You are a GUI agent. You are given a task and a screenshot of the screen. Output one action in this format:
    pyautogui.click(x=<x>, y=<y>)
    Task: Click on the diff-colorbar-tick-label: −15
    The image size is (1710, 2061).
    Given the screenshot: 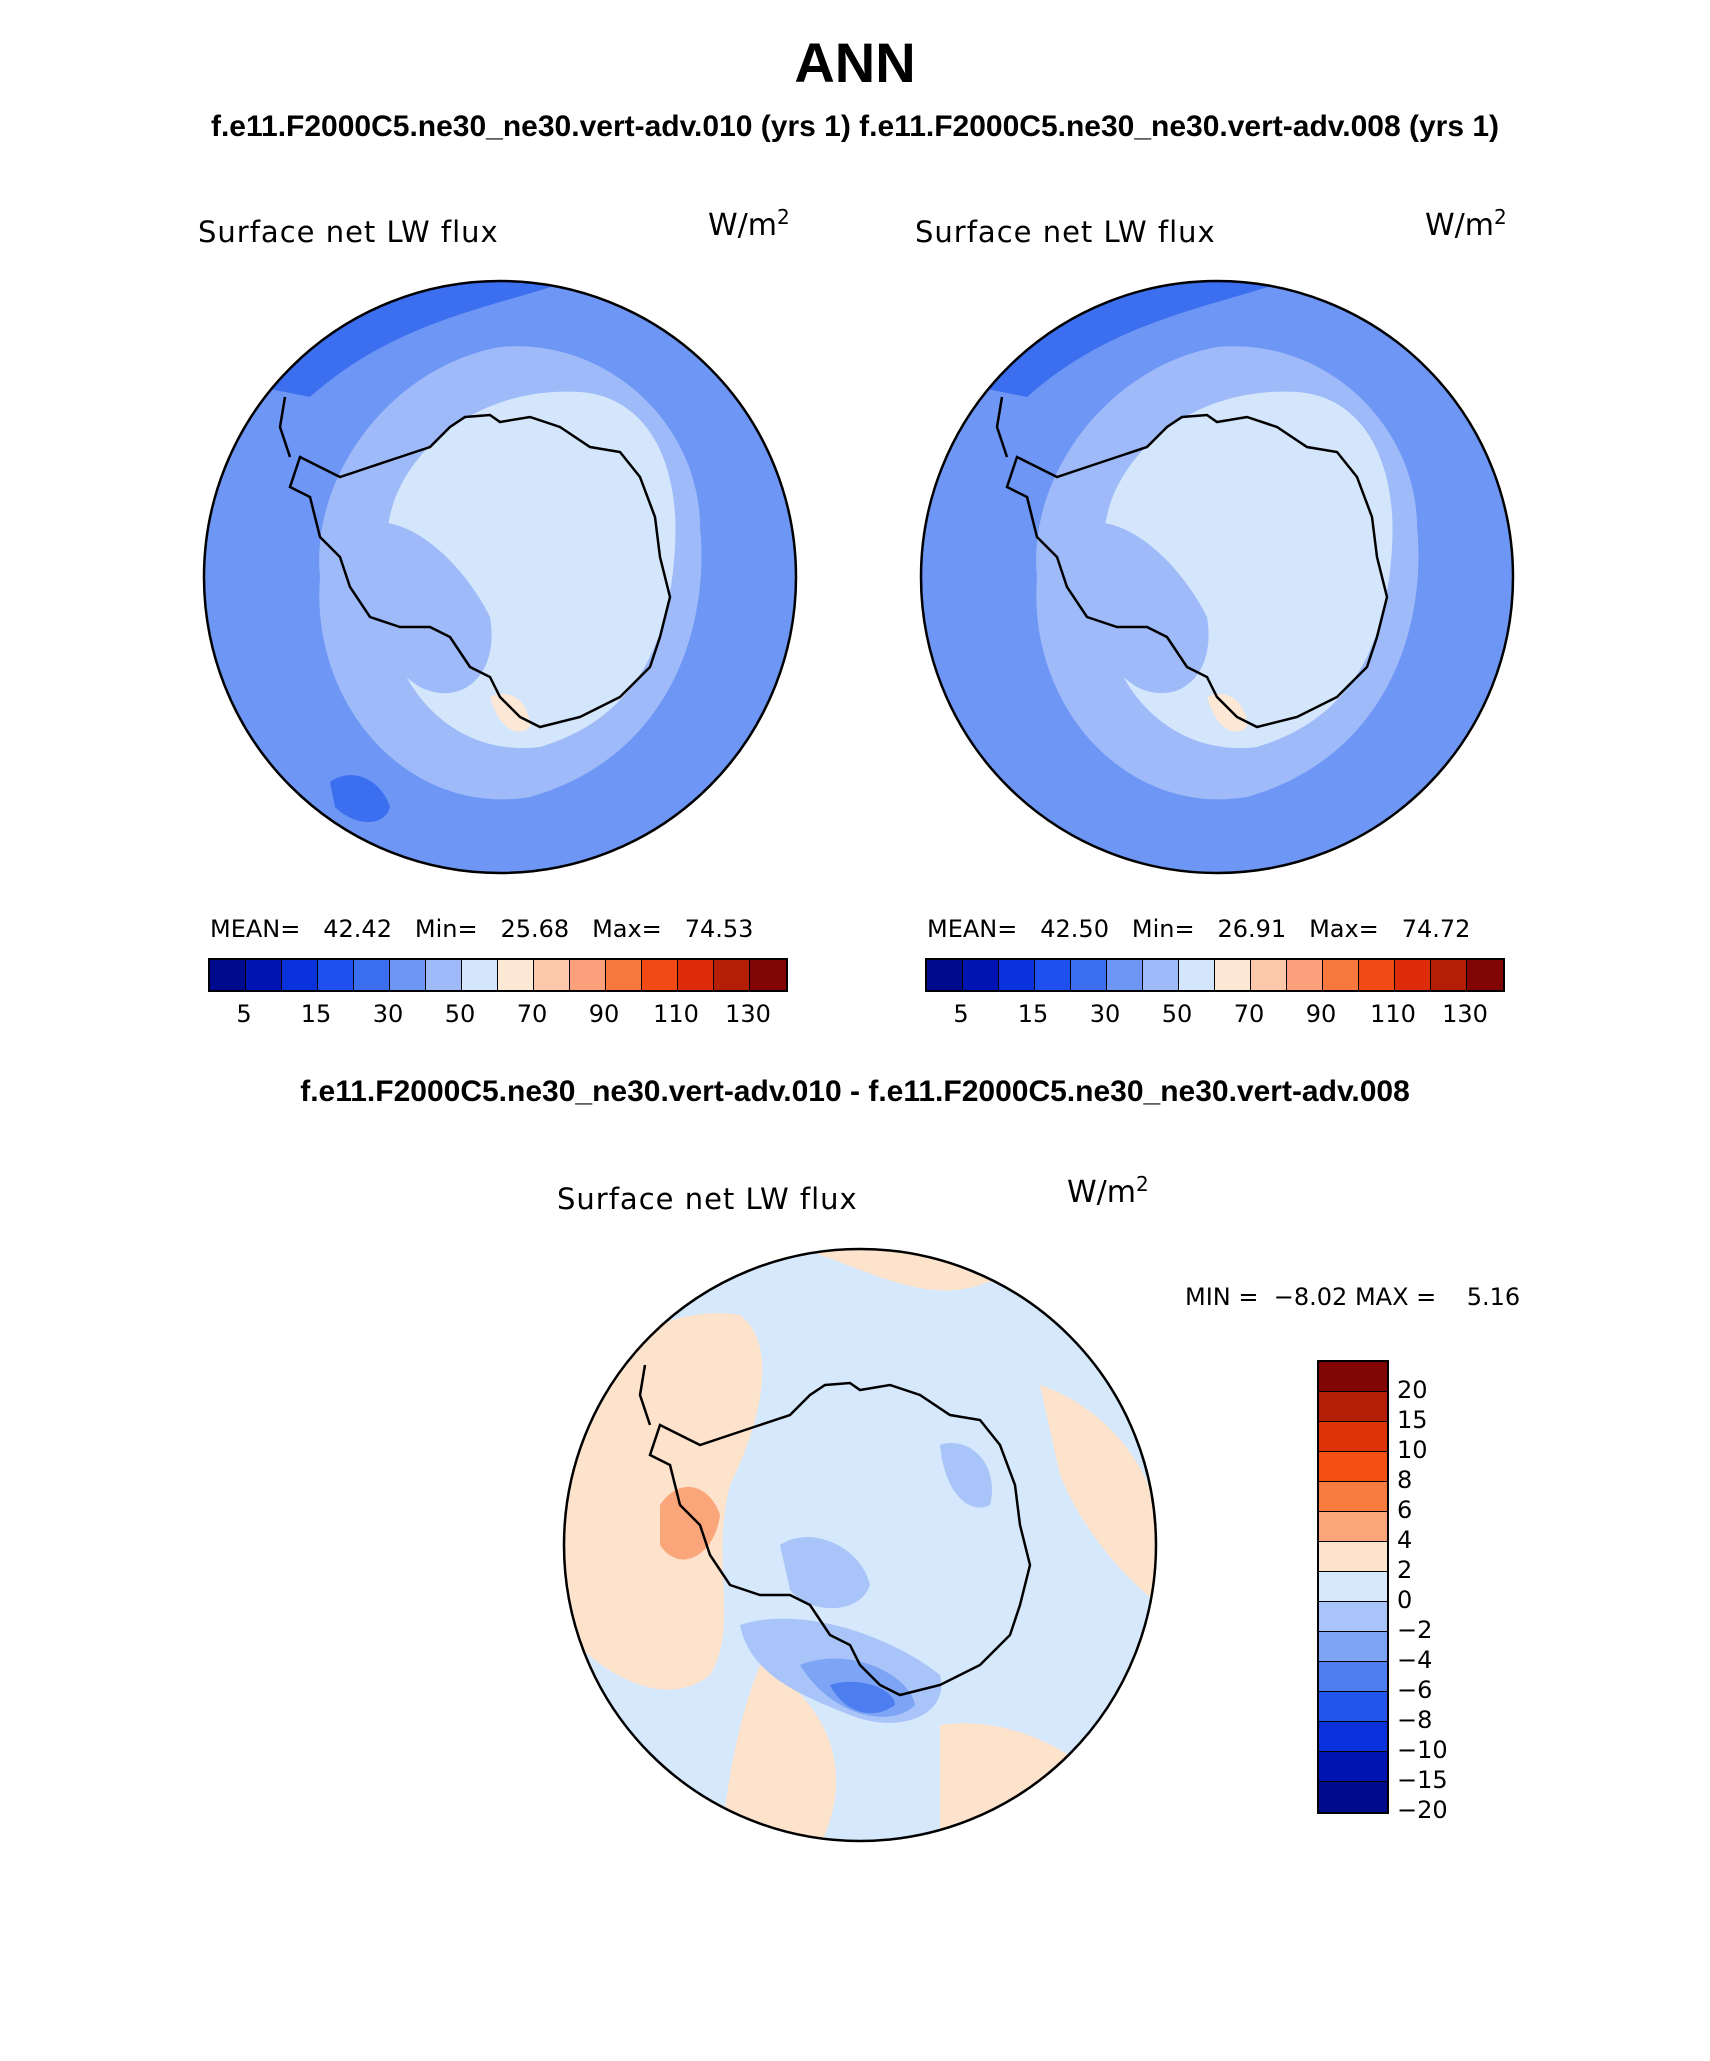 What is the action you would take?
    pyautogui.click(x=1422, y=1780)
    